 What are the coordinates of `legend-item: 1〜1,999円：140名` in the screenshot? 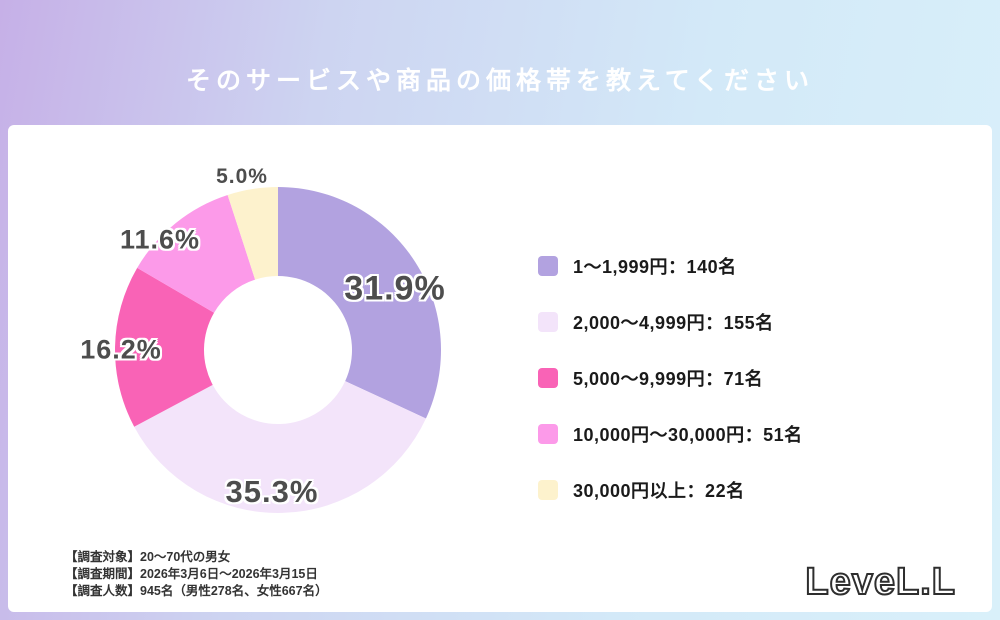 It's located at (670, 266).